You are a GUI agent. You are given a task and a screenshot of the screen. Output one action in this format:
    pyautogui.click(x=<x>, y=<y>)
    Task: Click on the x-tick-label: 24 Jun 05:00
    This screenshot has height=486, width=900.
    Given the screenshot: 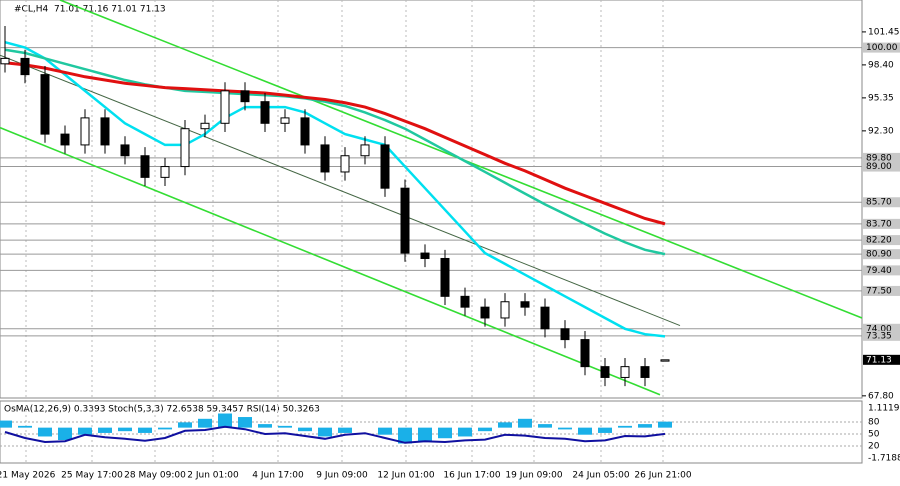 What is the action you would take?
    pyautogui.click(x=600, y=476)
    